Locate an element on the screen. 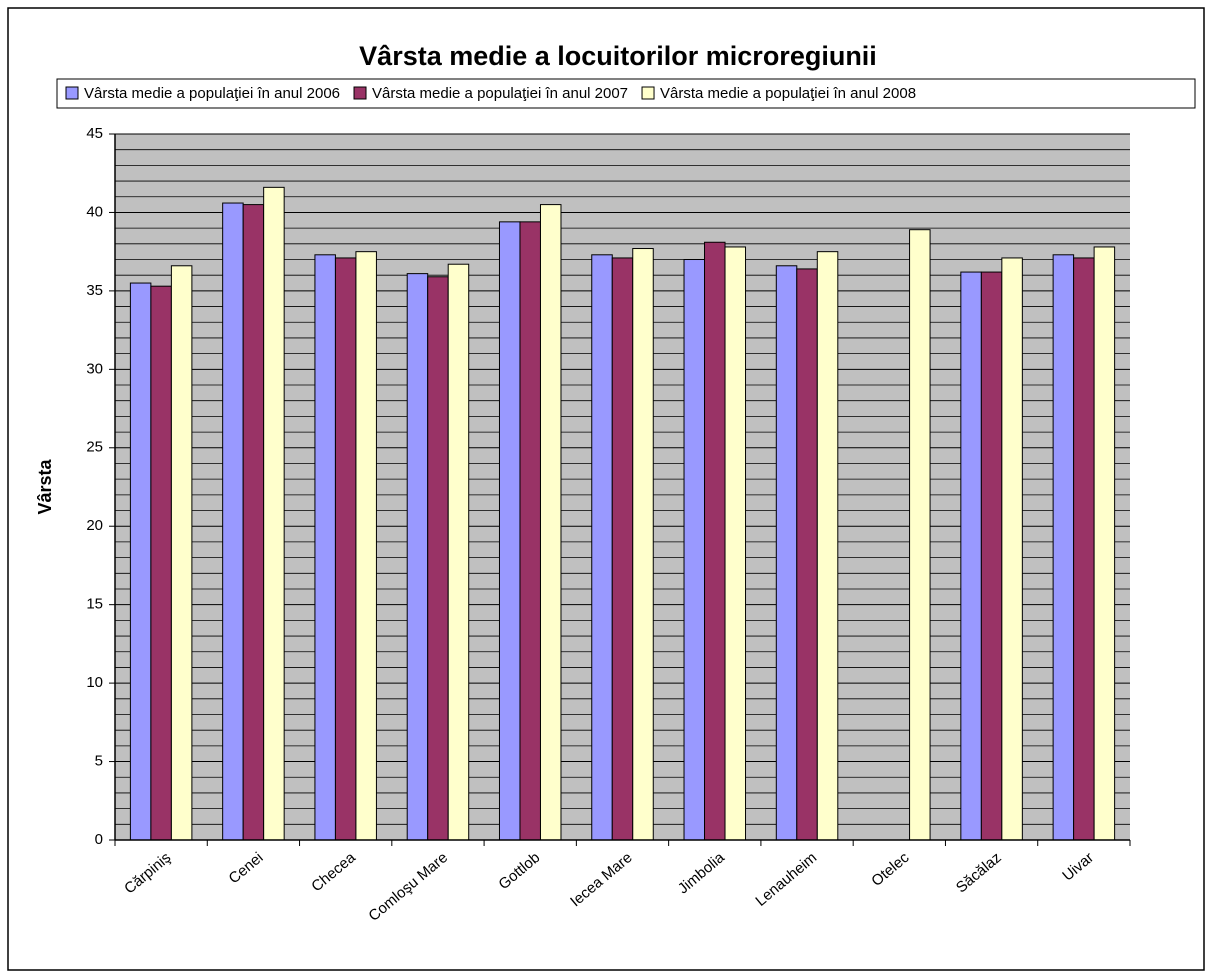  y-tick-label: 30 is located at coordinates (94, 368).